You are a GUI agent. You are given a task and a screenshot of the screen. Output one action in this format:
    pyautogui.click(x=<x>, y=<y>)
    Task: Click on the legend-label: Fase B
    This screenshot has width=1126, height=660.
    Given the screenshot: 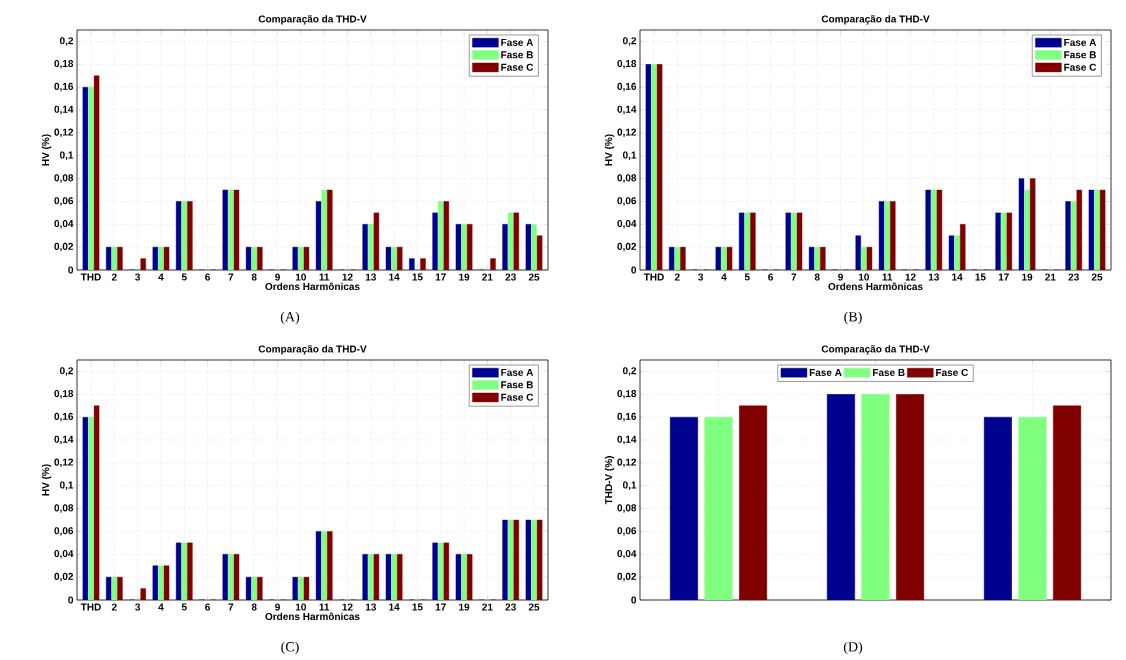 What is the action you would take?
    pyautogui.click(x=517, y=385)
    